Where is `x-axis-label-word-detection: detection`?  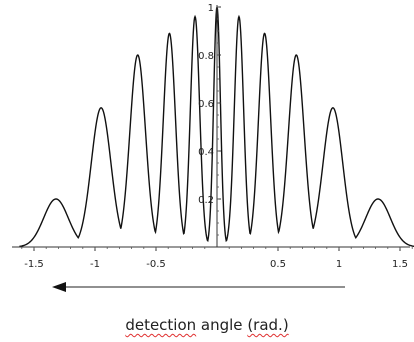 x-axis-label-word-detection: detection is located at coordinates (161, 325).